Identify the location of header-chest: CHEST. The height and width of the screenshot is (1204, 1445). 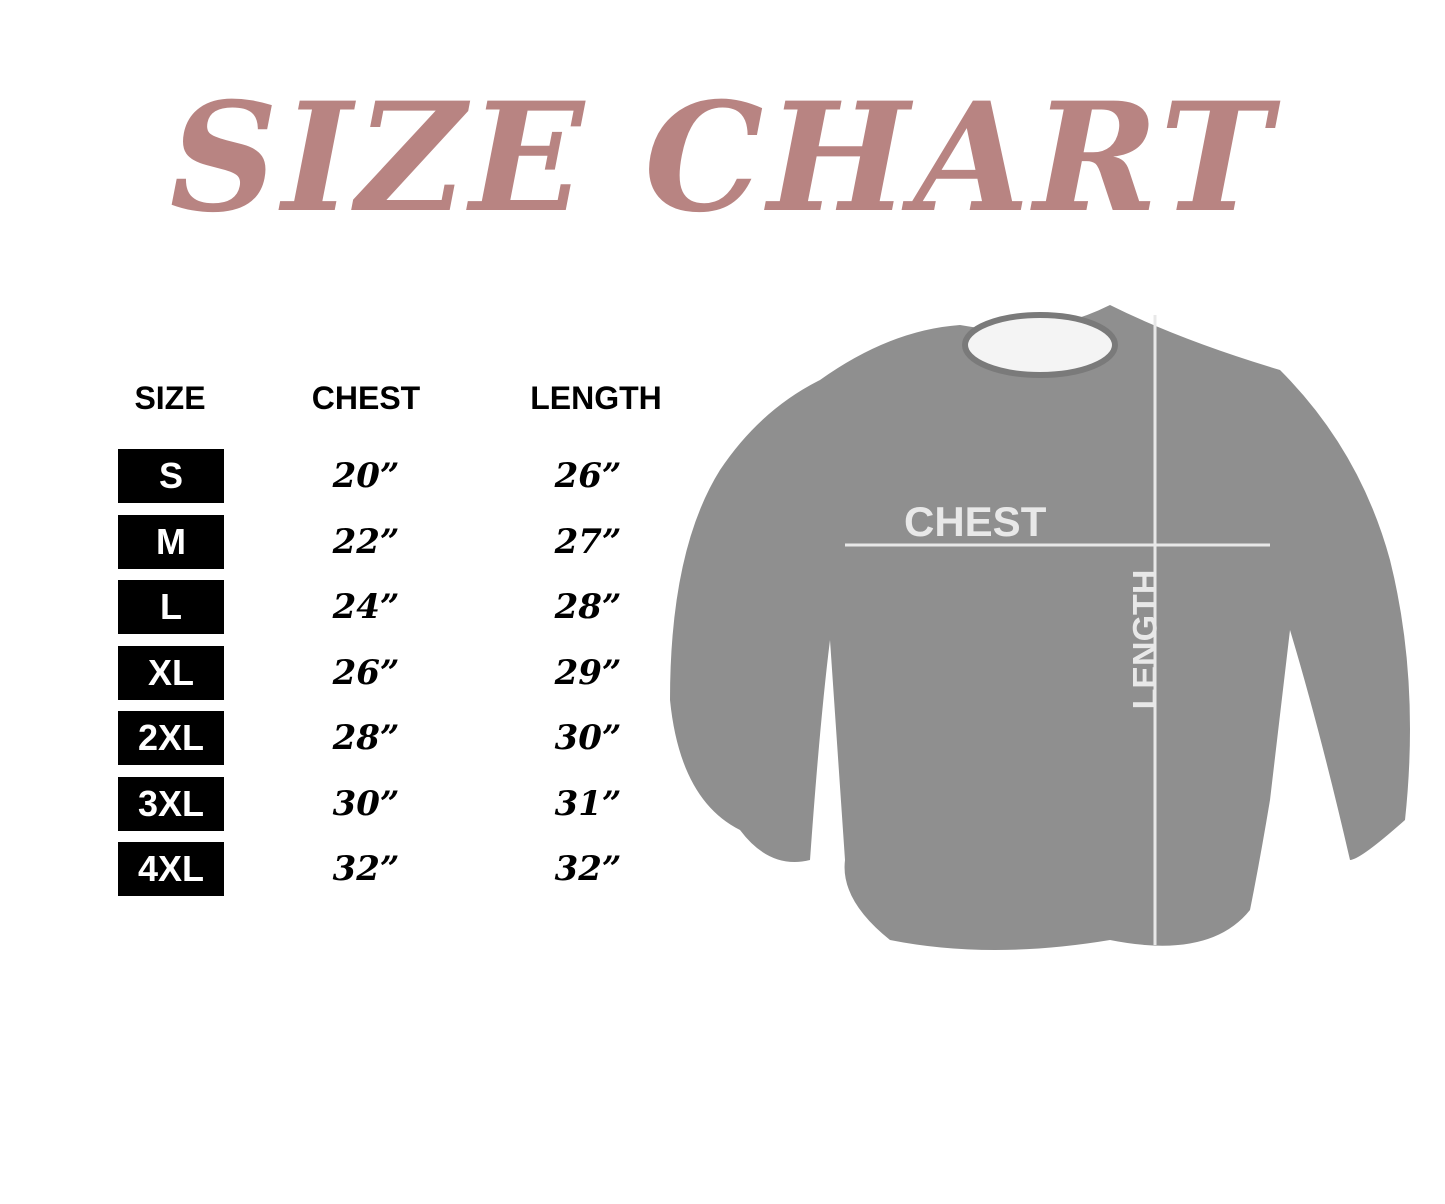
(366, 398).